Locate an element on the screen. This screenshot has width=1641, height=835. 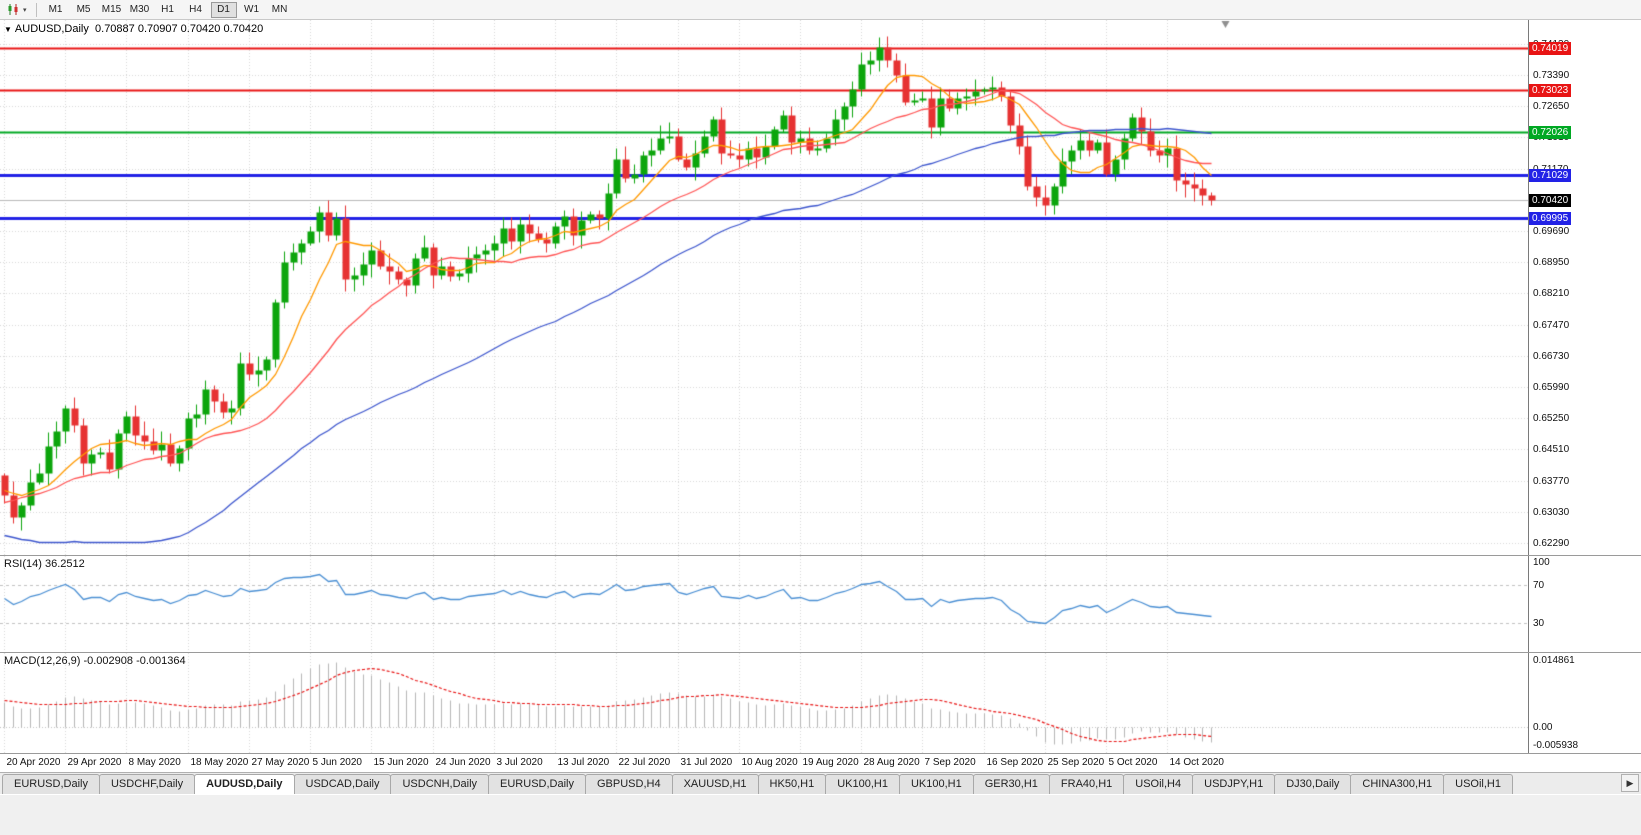
chart-tab-7-xauusd-h1: XAUUSD,H1 is located at coordinates (715, 784).